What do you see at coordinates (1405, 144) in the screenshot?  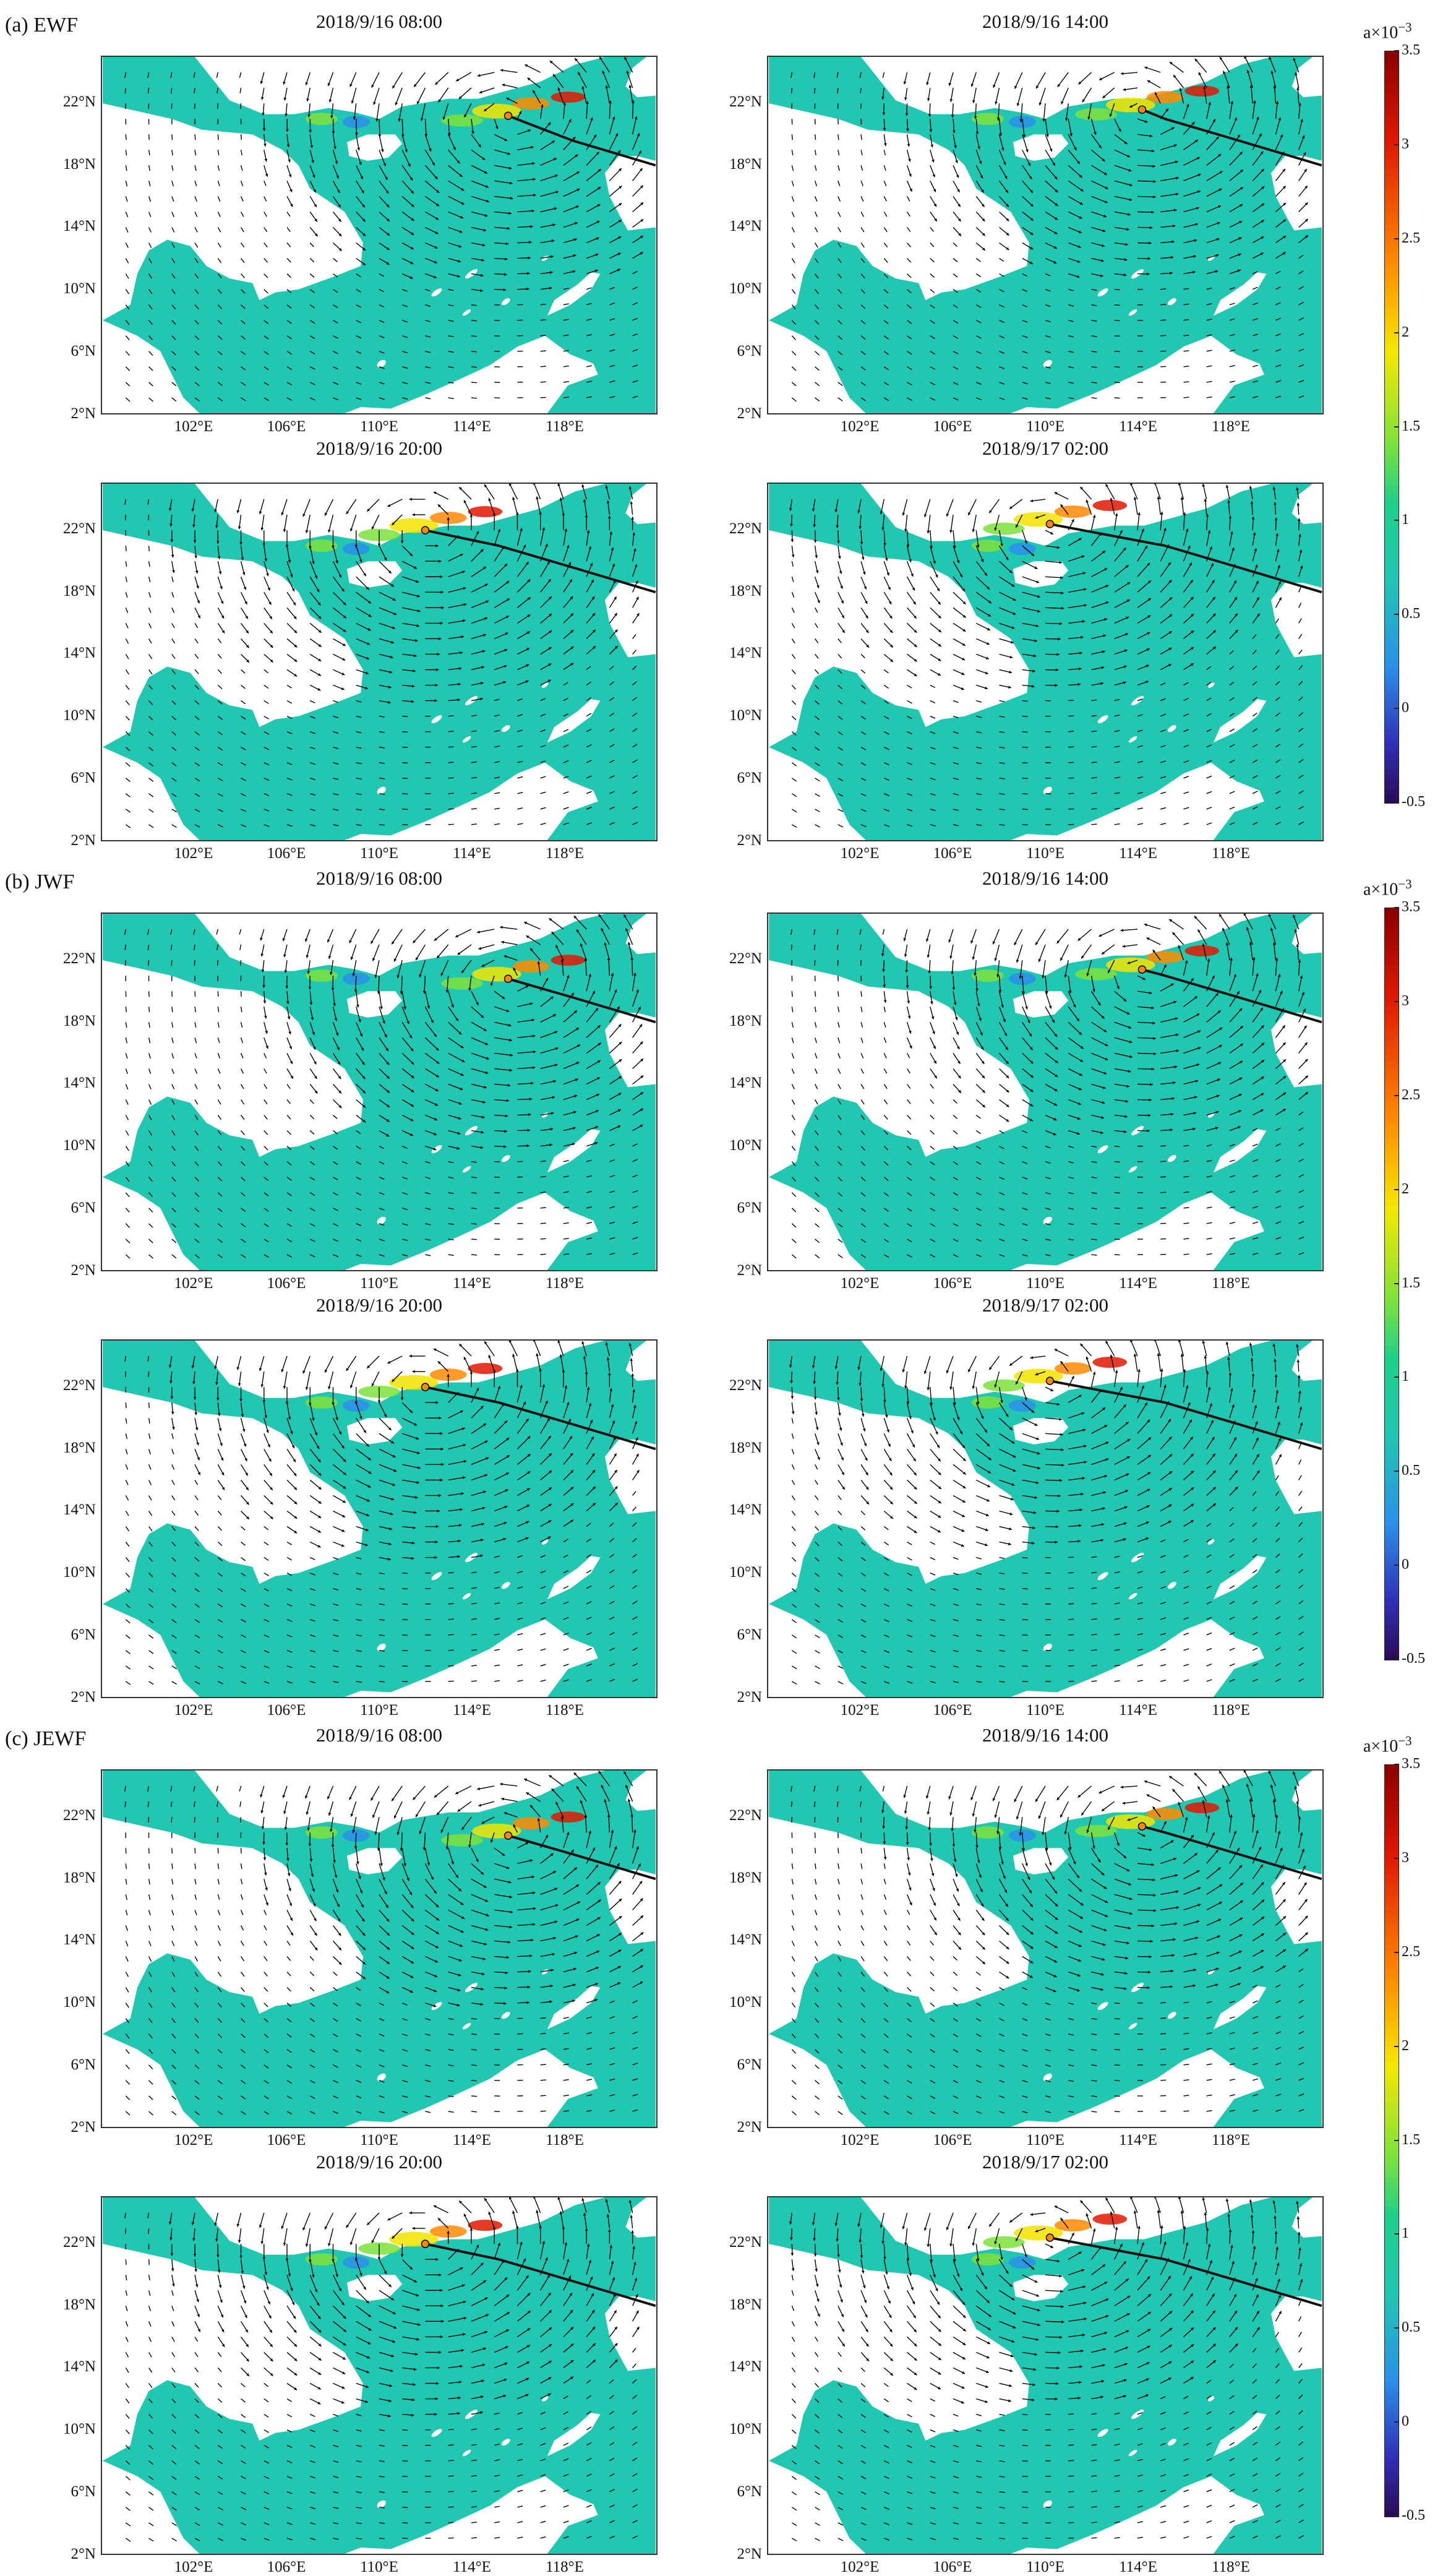 I see `colorbar-tick-label: 3` at bounding box center [1405, 144].